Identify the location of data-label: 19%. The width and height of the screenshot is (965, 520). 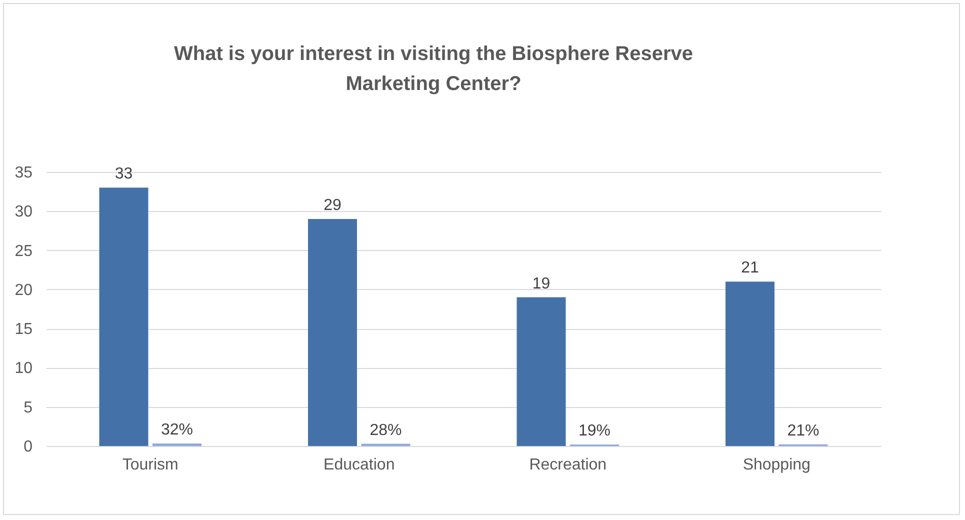
(594, 431).